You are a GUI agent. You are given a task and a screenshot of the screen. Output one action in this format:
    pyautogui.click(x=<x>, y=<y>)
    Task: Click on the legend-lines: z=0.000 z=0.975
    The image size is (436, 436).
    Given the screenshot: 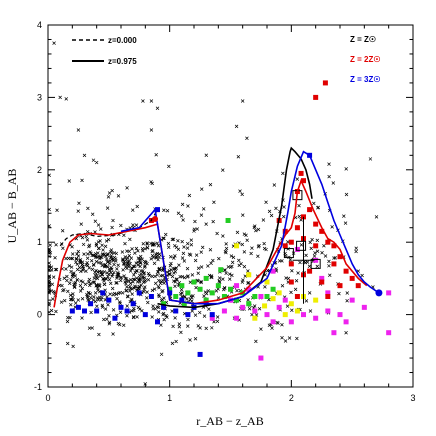 What is the action you would take?
    pyautogui.click(x=104, y=51)
    